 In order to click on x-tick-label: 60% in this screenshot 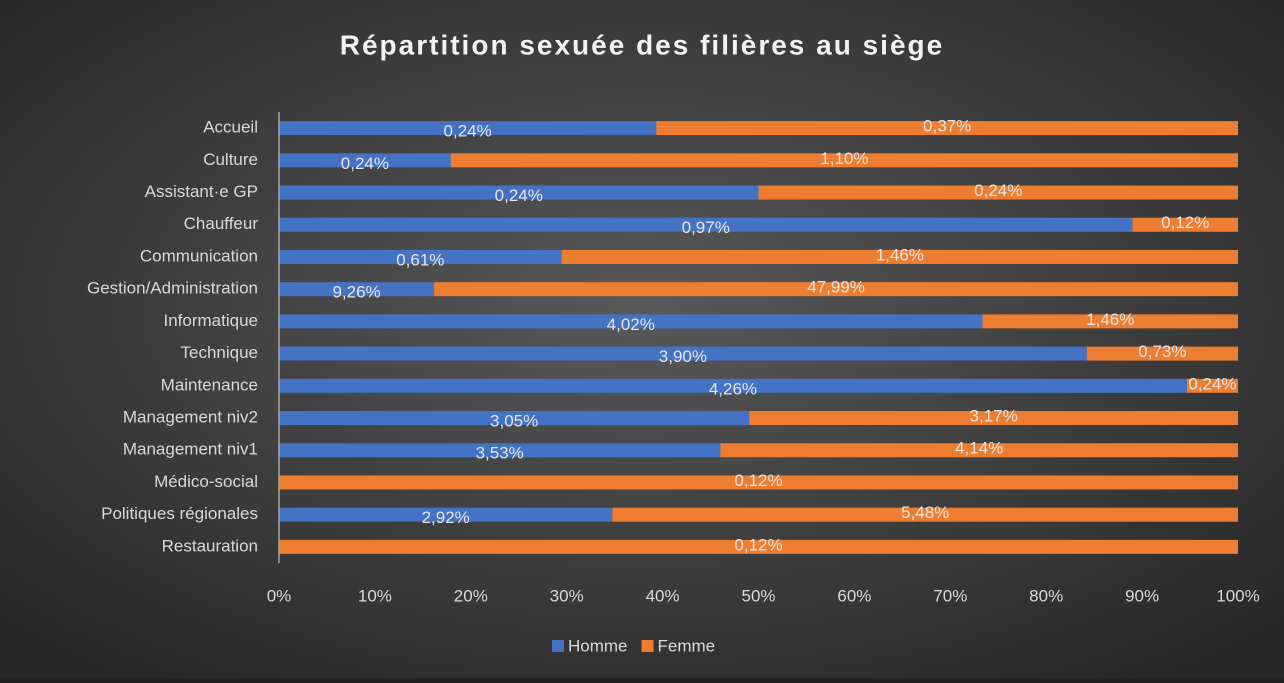, I will do `click(854, 595)`.